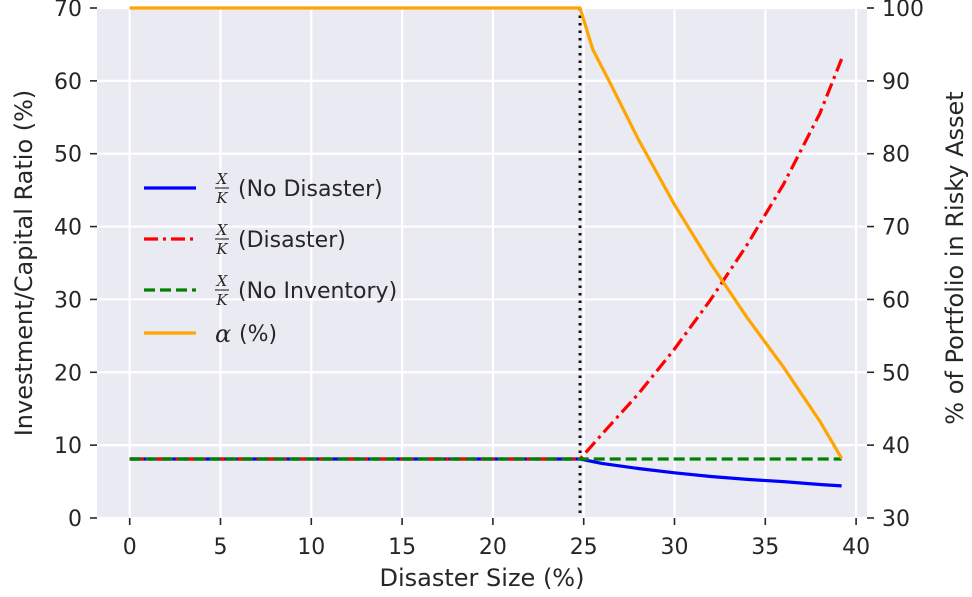  Describe the element at coordinates (896, 300) in the screenshot. I see `y-tick-label-right: 60` at that location.